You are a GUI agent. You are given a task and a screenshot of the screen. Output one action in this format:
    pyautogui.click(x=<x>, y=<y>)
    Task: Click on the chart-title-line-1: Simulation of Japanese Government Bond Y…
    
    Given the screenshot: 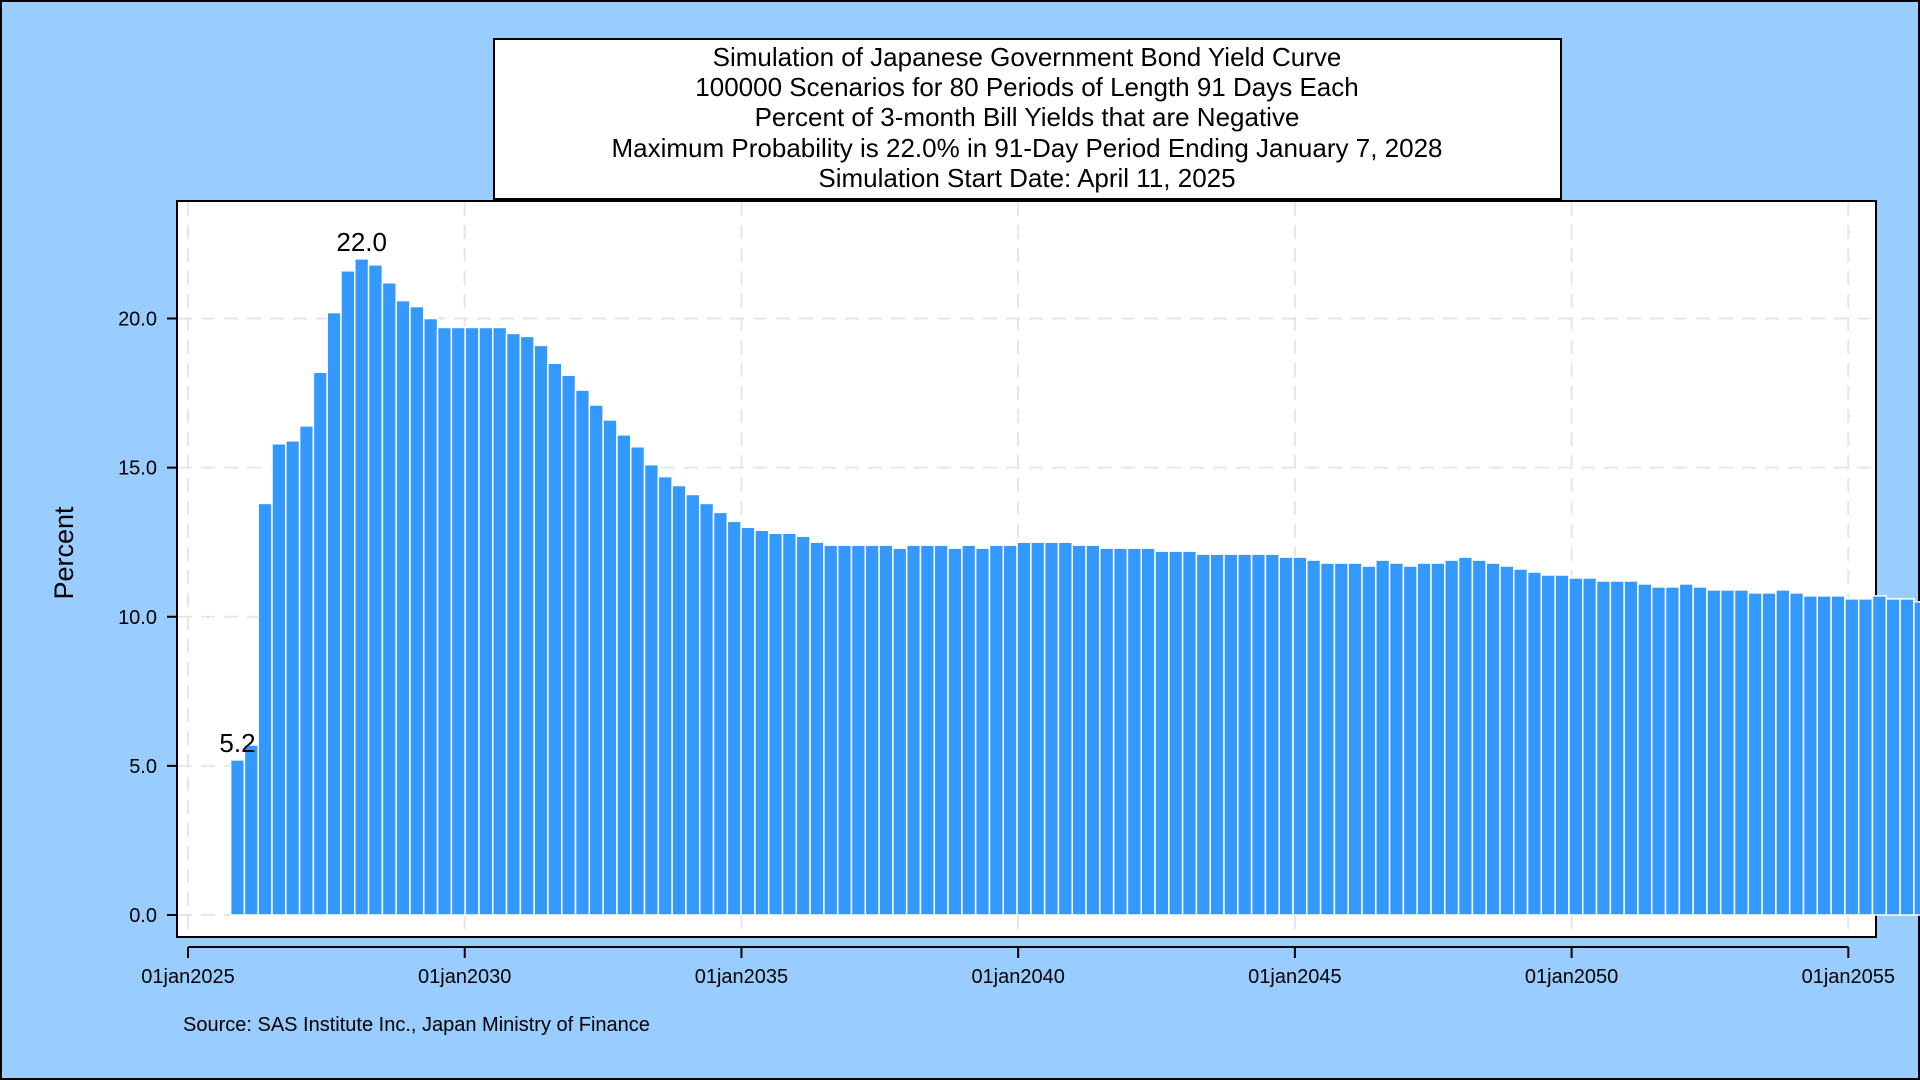 What is the action you would take?
    pyautogui.click(x=1027, y=57)
    